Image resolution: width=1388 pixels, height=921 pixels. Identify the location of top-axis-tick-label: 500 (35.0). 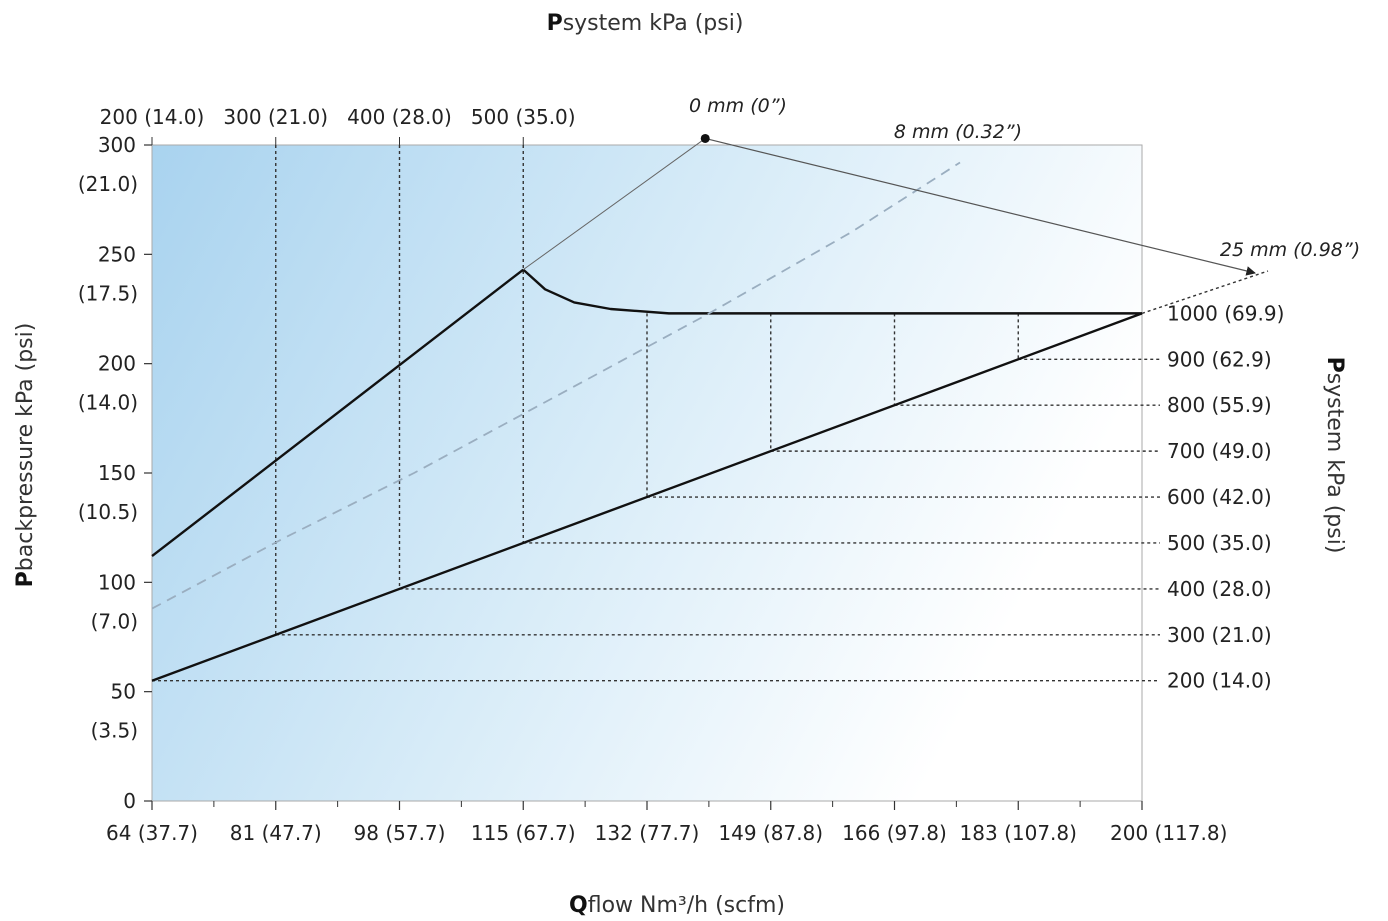
(523, 117).